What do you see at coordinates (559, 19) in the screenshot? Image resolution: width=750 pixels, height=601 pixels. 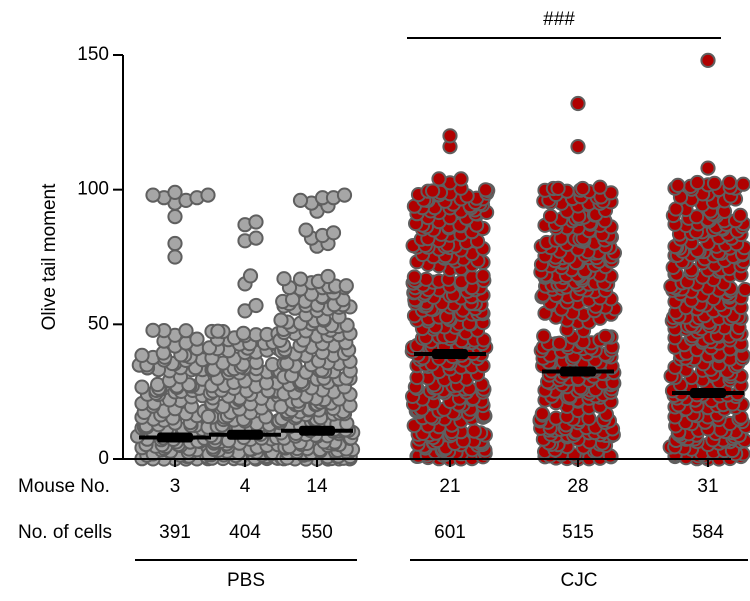 I see `significance-label: ###` at bounding box center [559, 19].